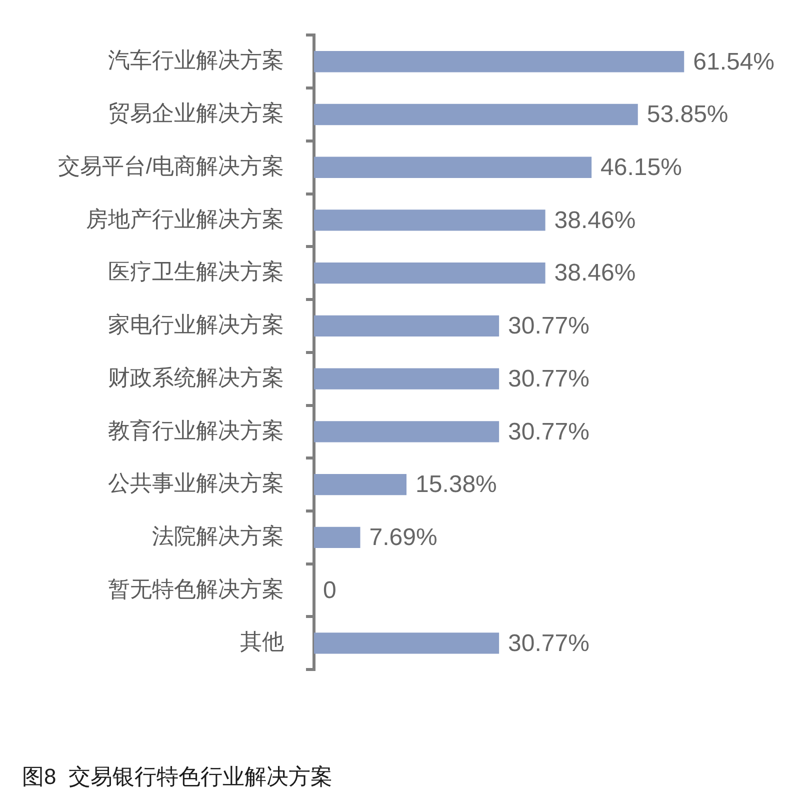 The width and height of the screenshot is (804, 807). What do you see at coordinates (196, 589) in the screenshot?
I see `y-tick-label: 暂无特色解决方案` at bounding box center [196, 589].